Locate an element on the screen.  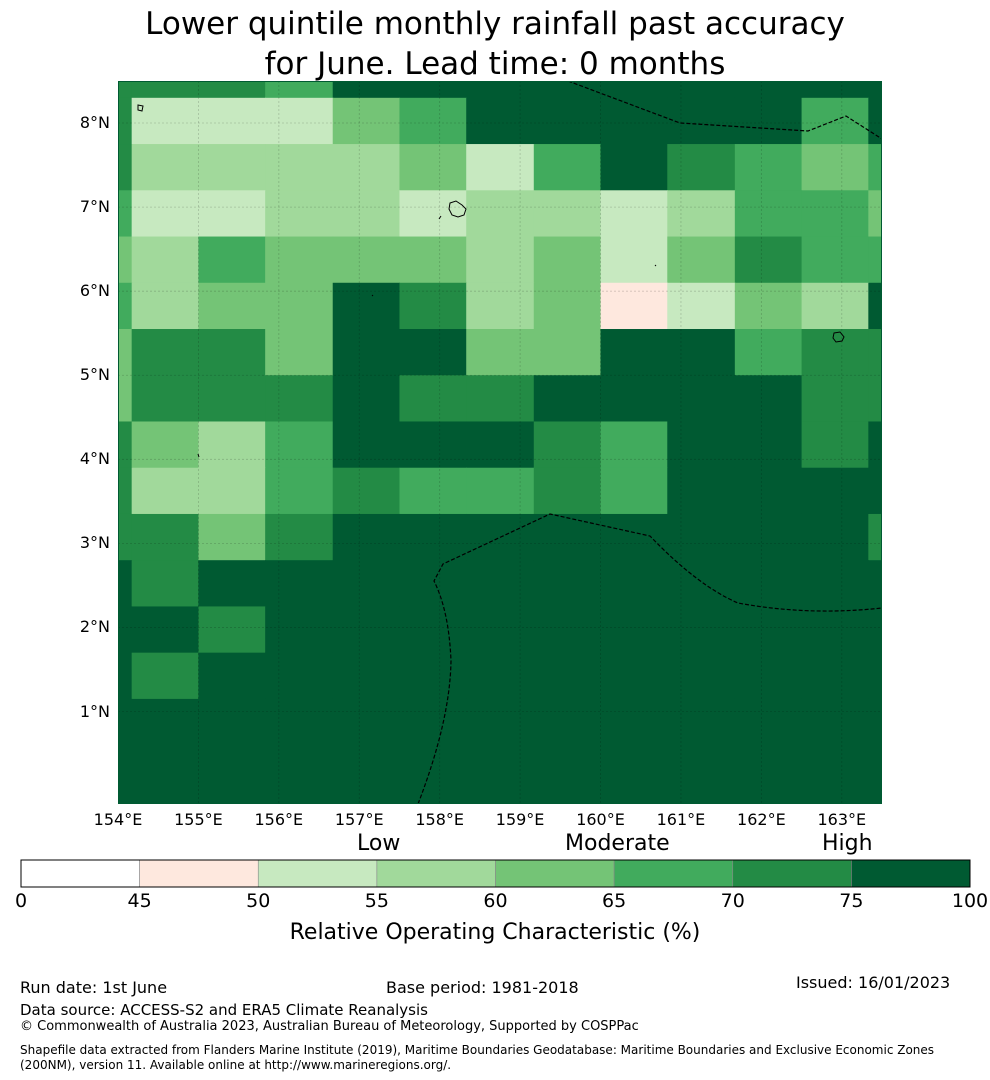
latitude-tick-label: 1°N is located at coordinates (94, 711).